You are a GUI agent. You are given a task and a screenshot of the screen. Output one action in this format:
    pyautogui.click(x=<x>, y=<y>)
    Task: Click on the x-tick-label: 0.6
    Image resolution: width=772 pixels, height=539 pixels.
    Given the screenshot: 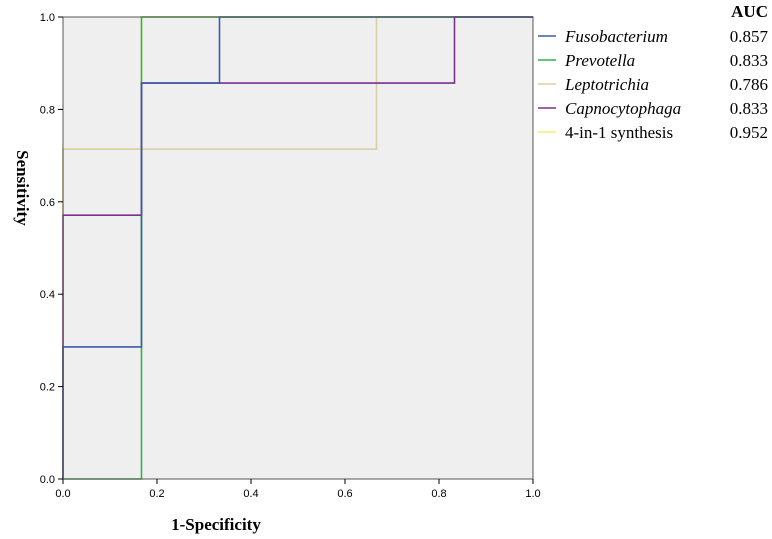 What is the action you would take?
    pyautogui.click(x=344, y=494)
    